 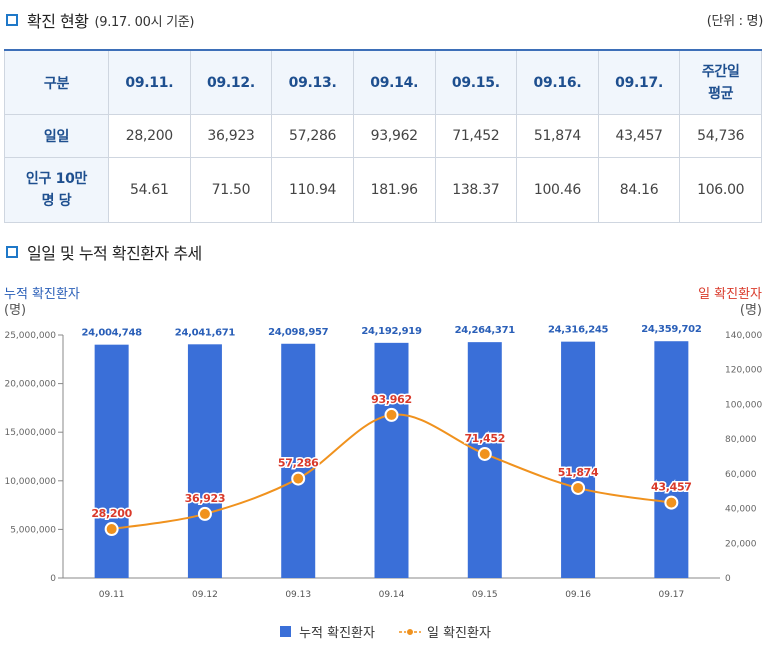 What do you see at coordinates (30, 336) in the screenshot?
I see `left-axis-tick-label: 25,000,000` at bounding box center [30, 336].